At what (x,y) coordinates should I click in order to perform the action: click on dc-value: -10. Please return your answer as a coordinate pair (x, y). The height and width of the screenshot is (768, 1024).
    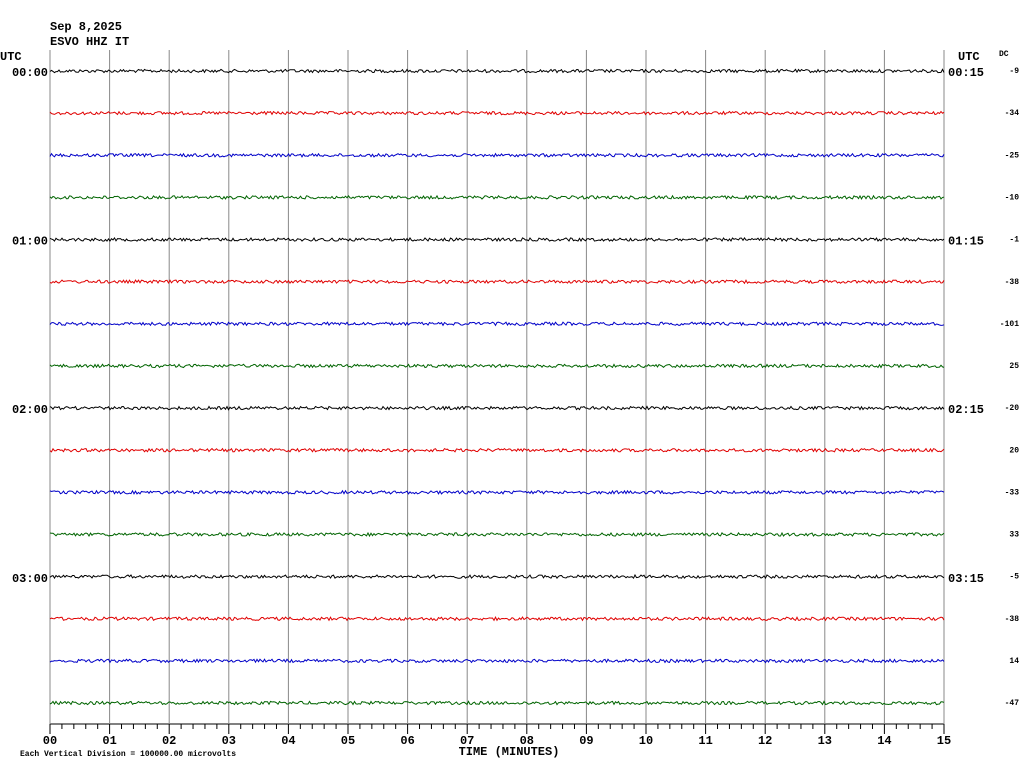
    Looking at the image, I should click on (1012, 198).